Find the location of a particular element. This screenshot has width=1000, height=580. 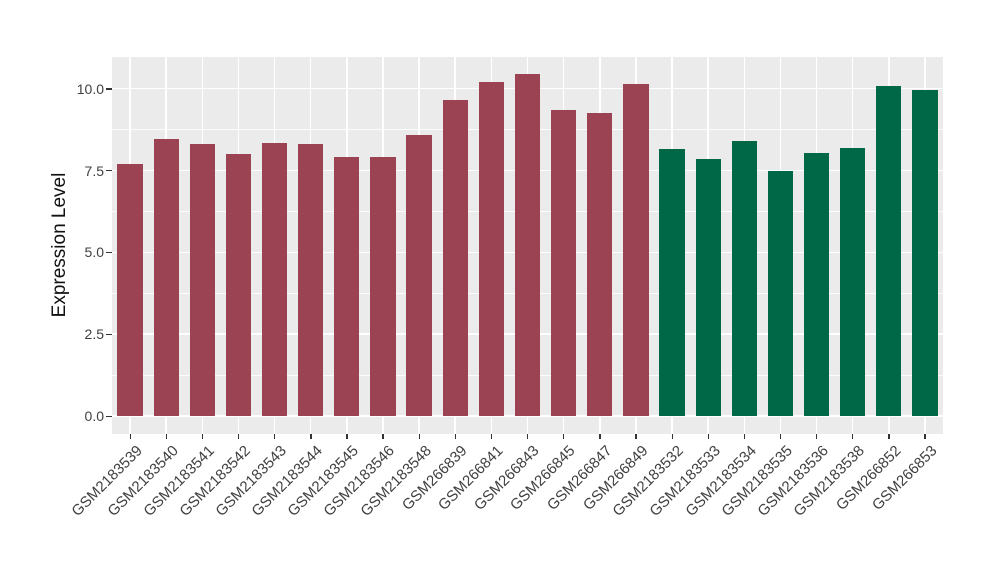

y-axis-tick-label: 2.5 is located at coordinates (94, 334).